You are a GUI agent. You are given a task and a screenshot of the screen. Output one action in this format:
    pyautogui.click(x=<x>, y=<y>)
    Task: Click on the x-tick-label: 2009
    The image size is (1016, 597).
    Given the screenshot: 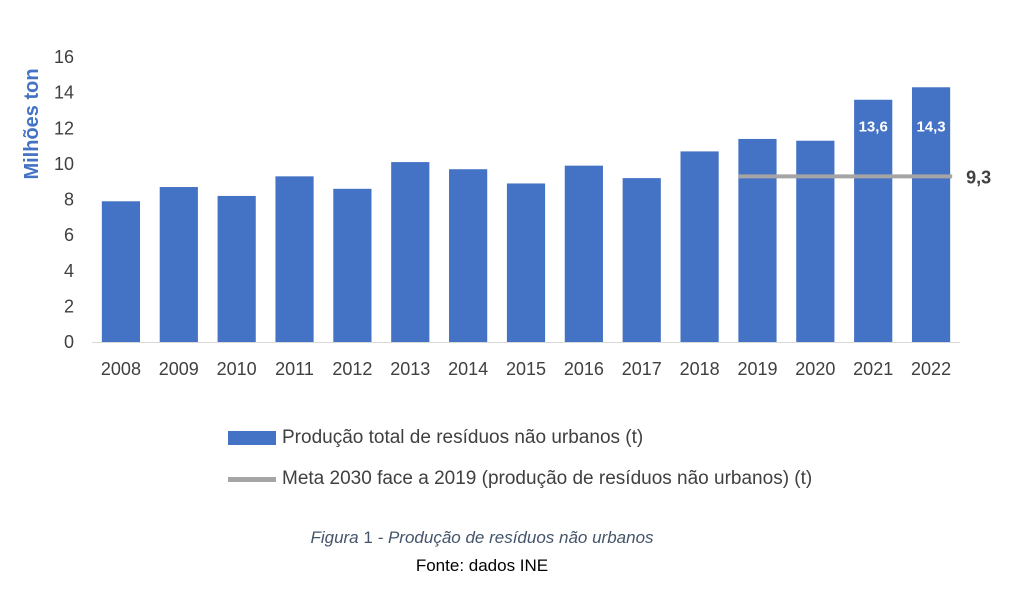 What is the action you would take?
    pyautogui.click(x=179, y=369)
    